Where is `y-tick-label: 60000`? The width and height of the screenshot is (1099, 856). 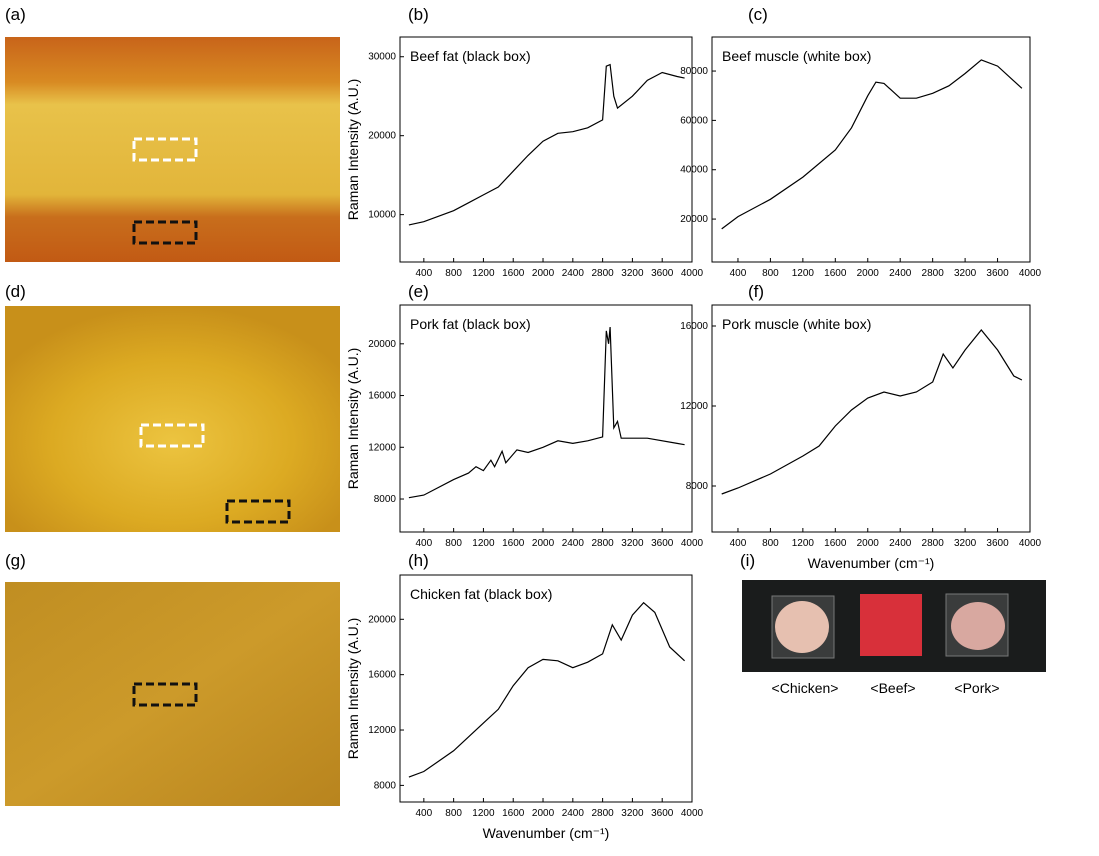
y-tick-label: 60000 is located at coordinates (694, 120).